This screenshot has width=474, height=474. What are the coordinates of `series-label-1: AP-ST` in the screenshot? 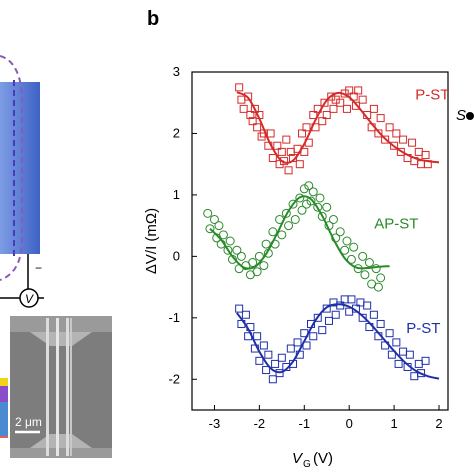 It's located at (396, 224).